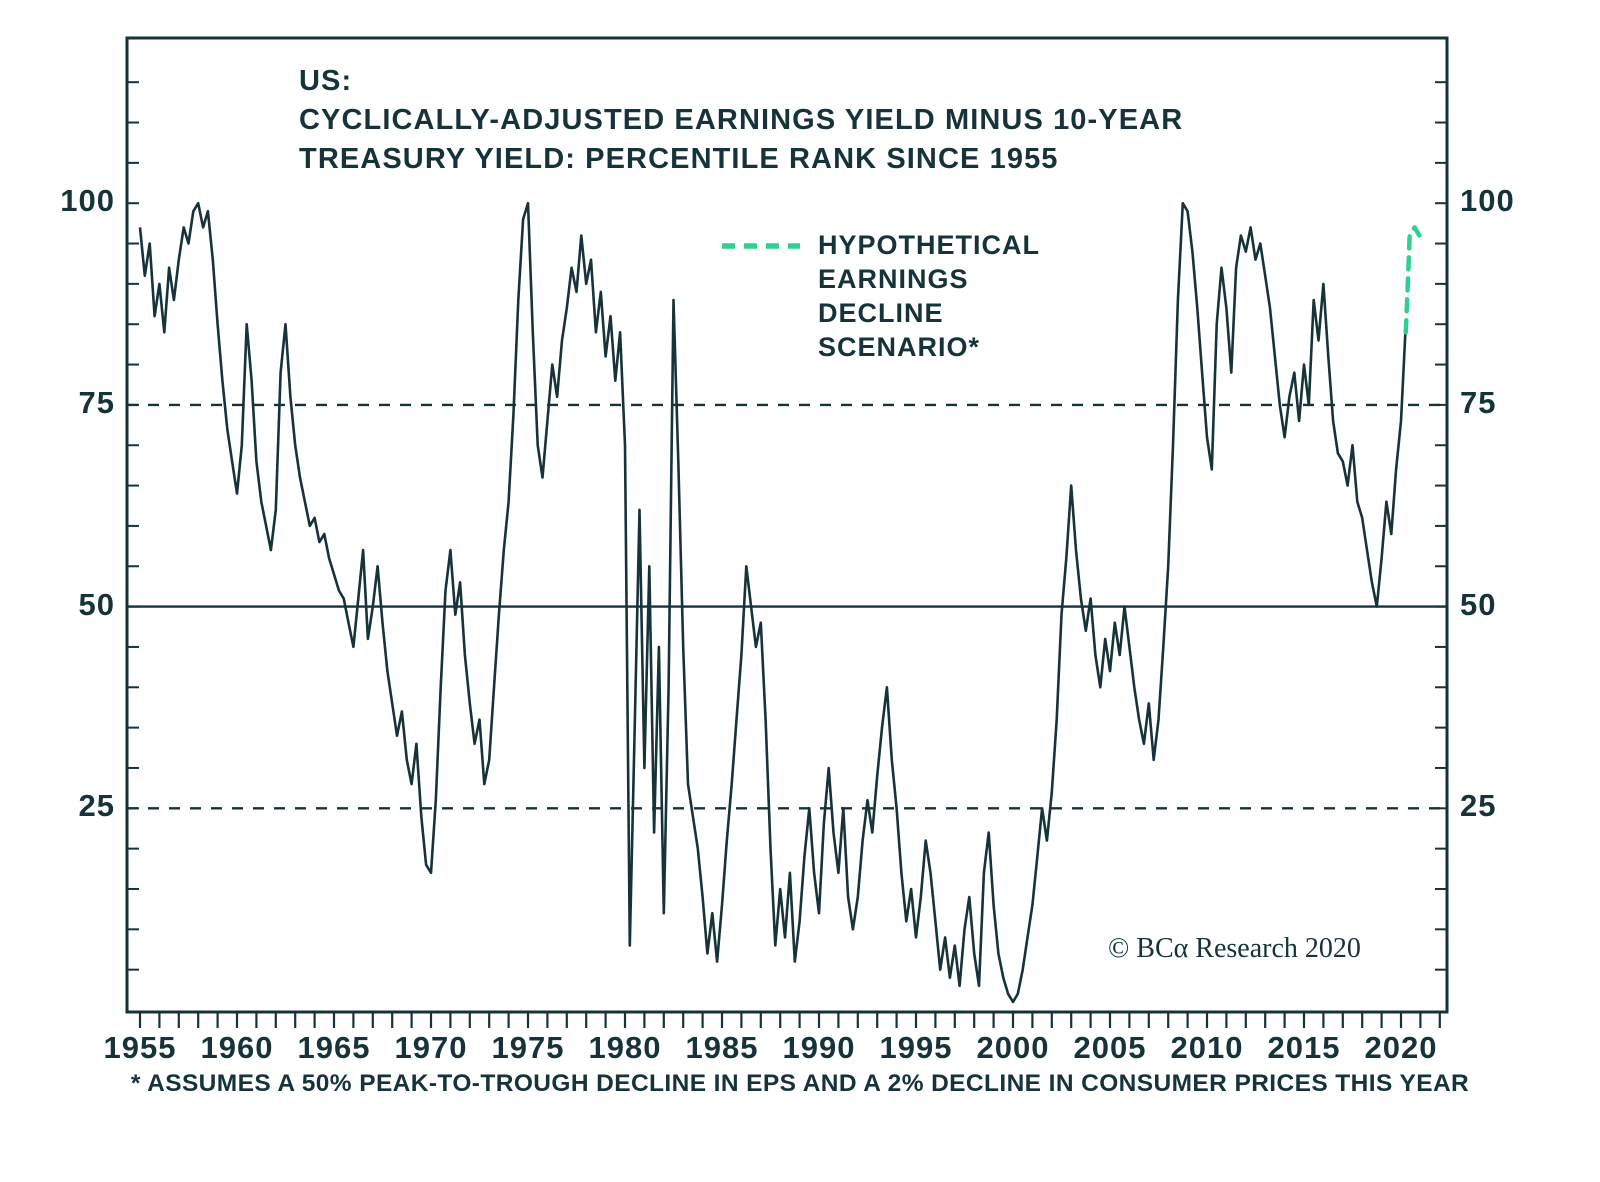 The height and width of the screenshot is (1182, 1600). I want to click on scenario-legend: HYPOTHETICAL EARNINGS DECLINE SCENARIO*, so click(880, 296).